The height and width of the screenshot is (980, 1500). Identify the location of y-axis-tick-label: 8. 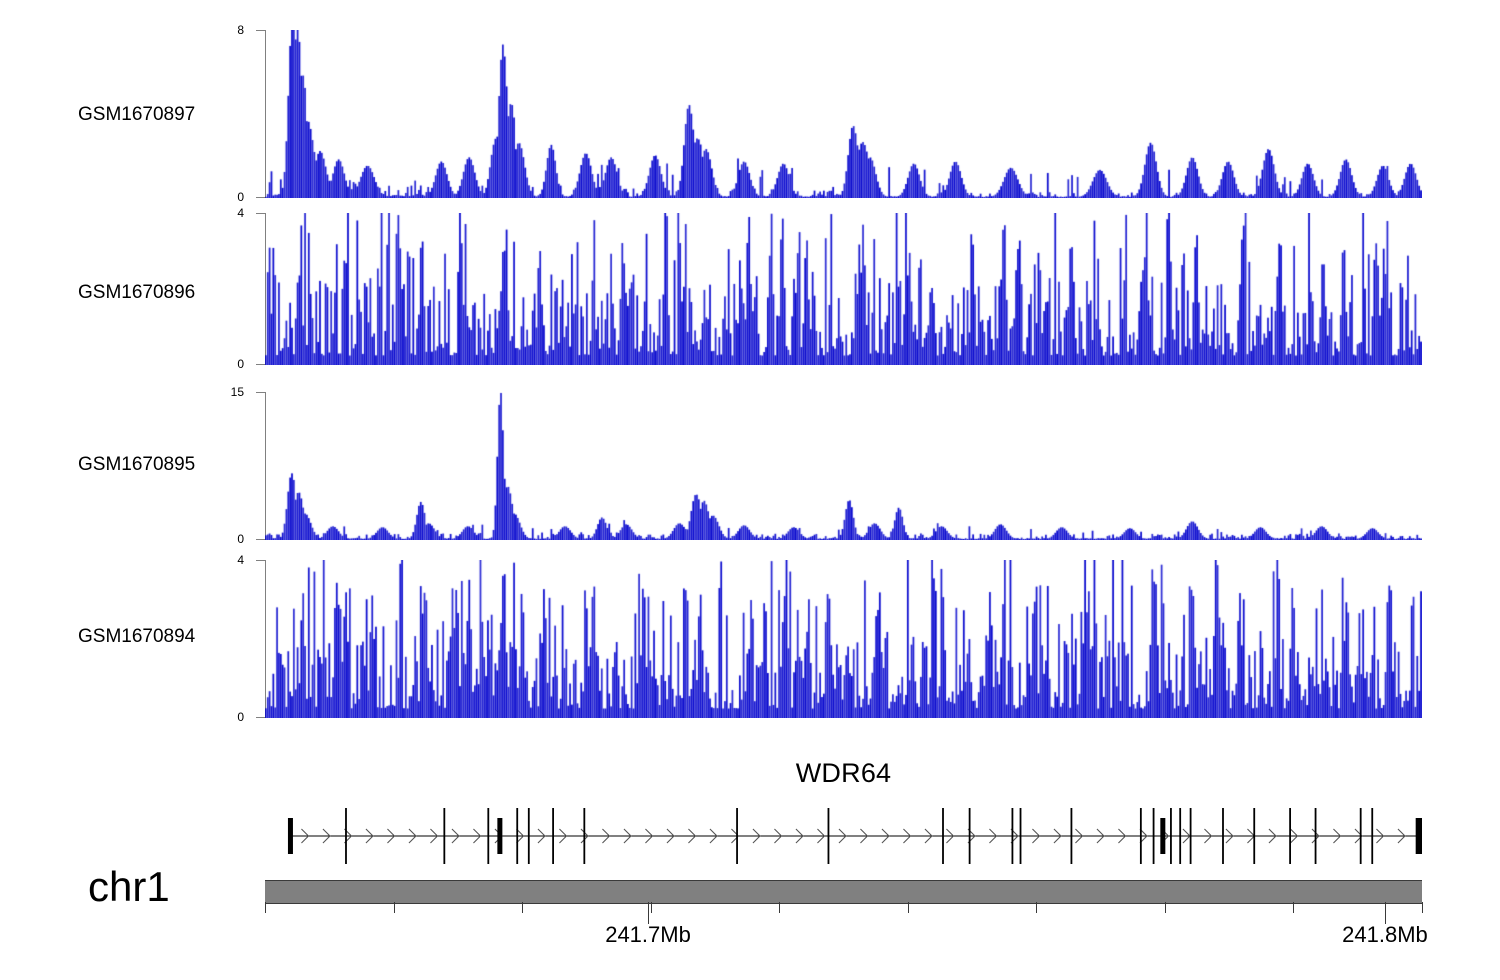
(240, 30).